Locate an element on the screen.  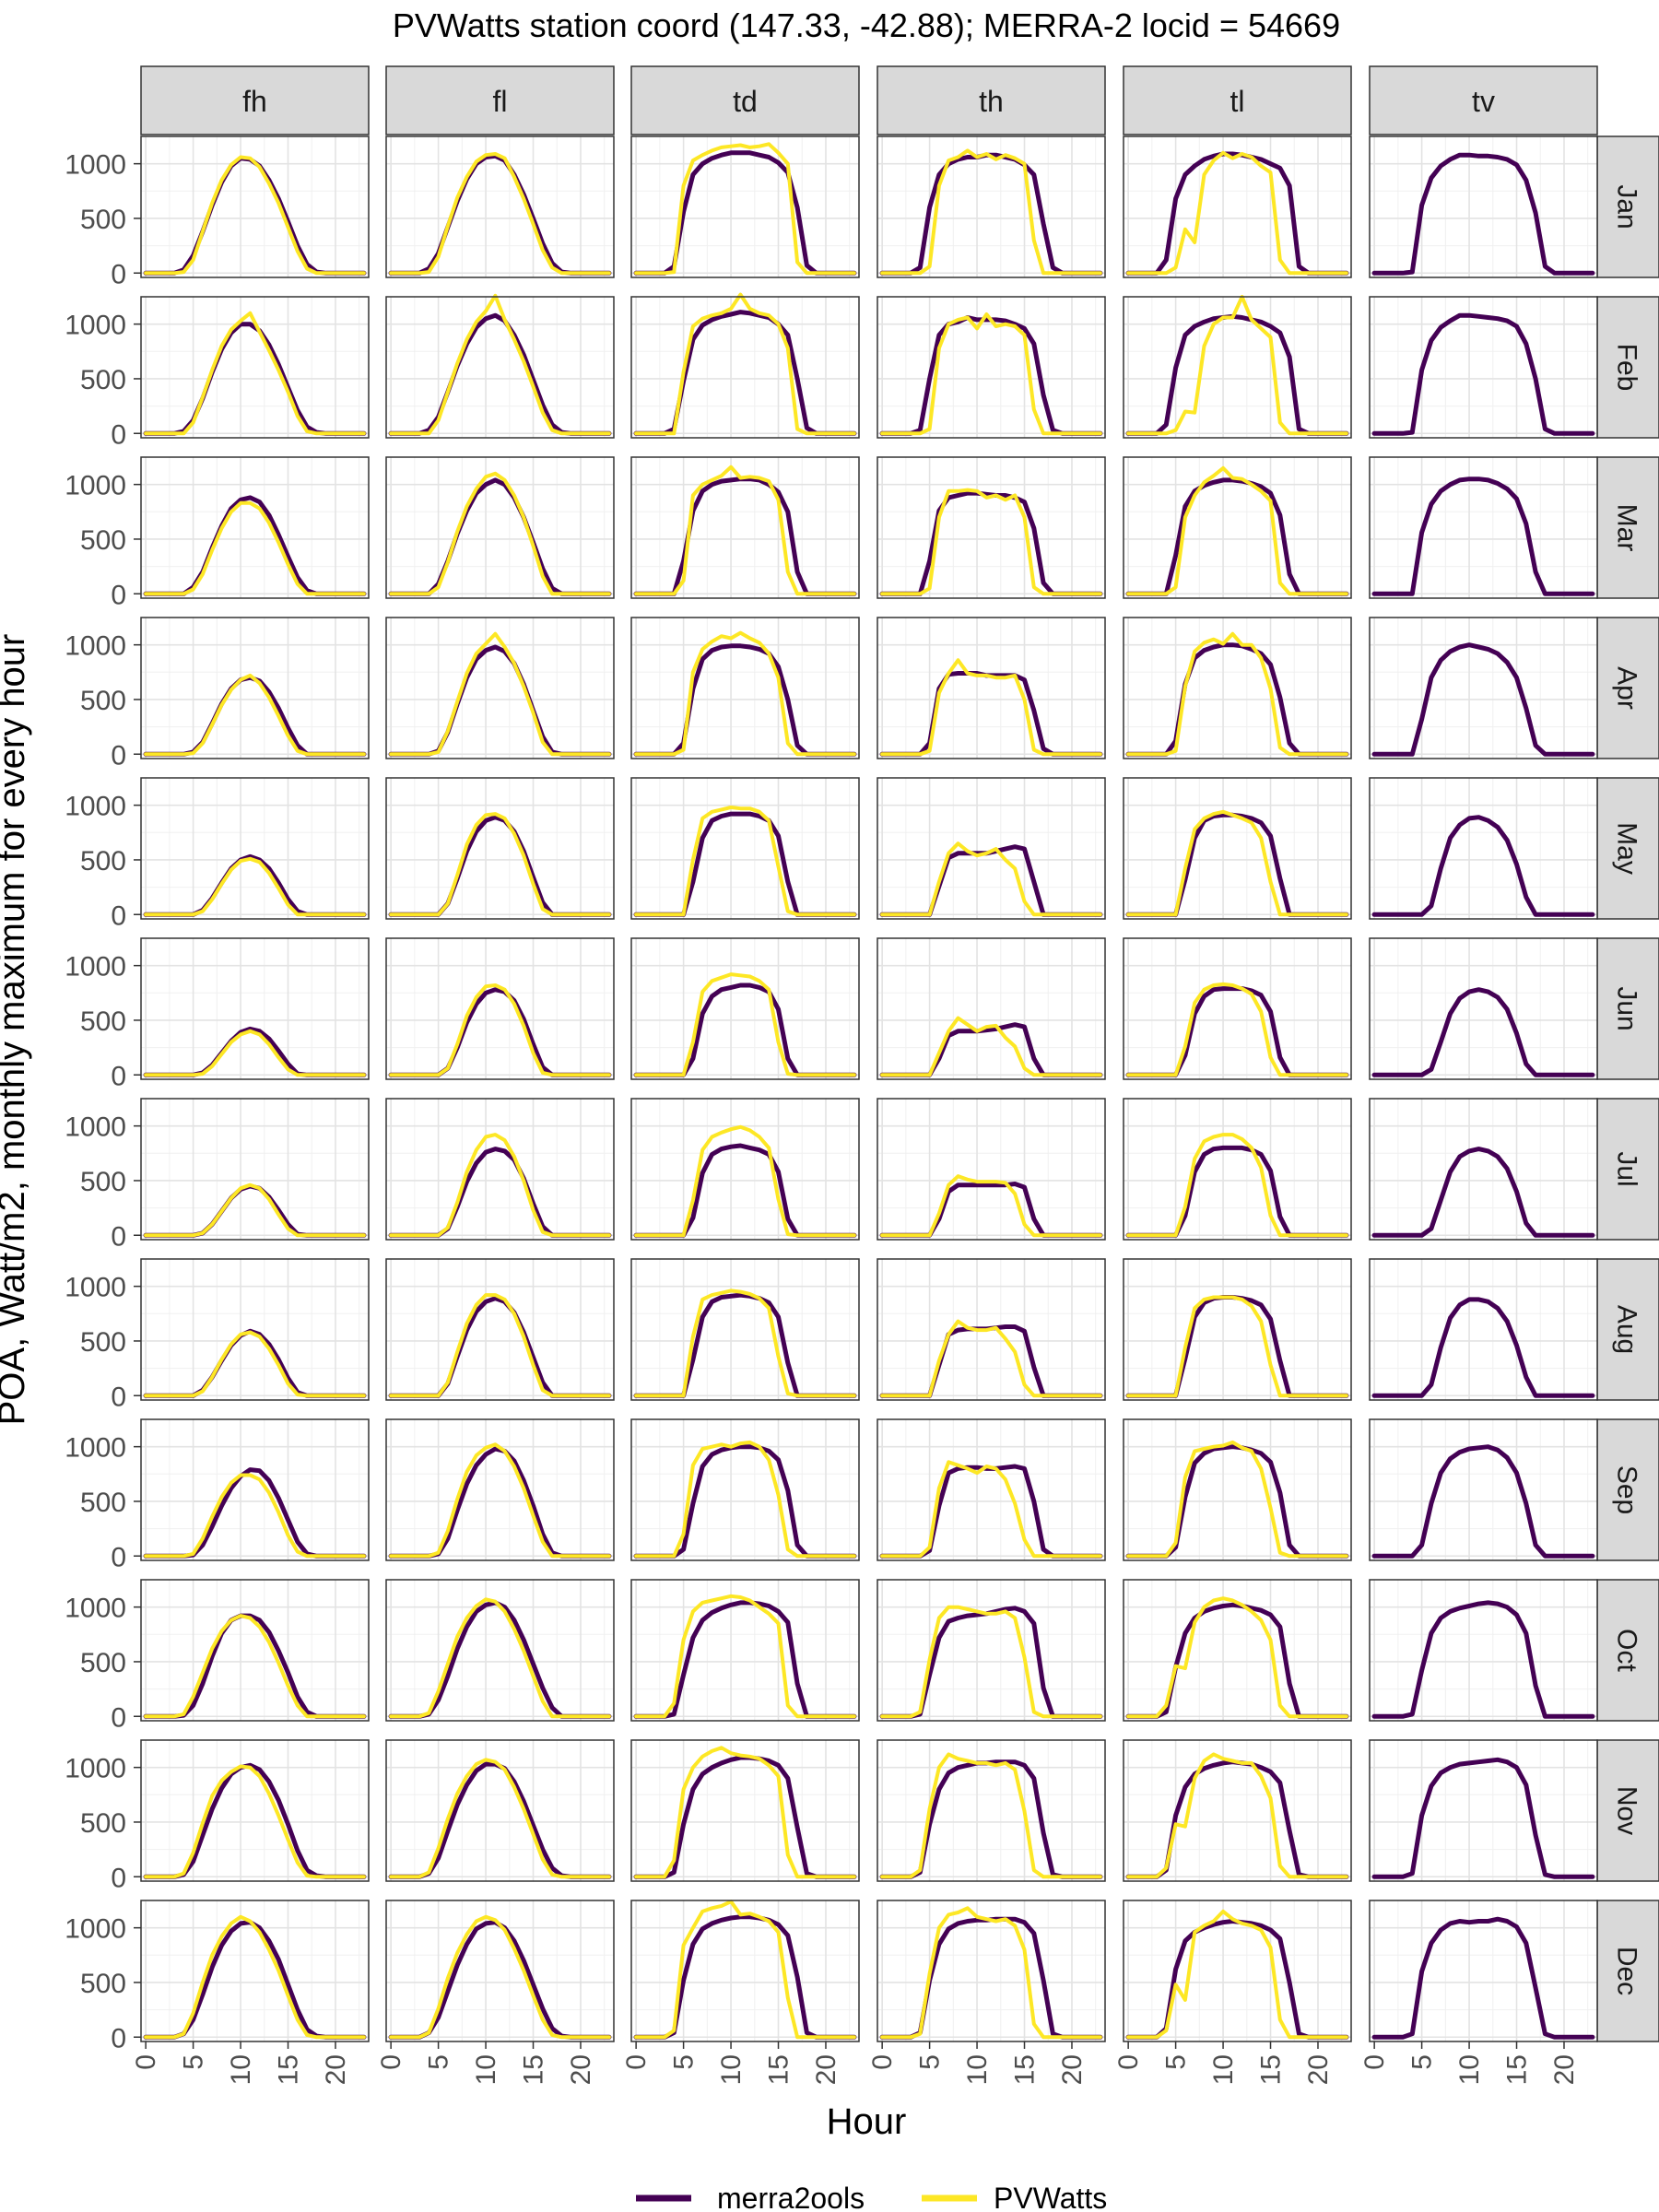
panel-td-May is located at coordinates (745, 848).